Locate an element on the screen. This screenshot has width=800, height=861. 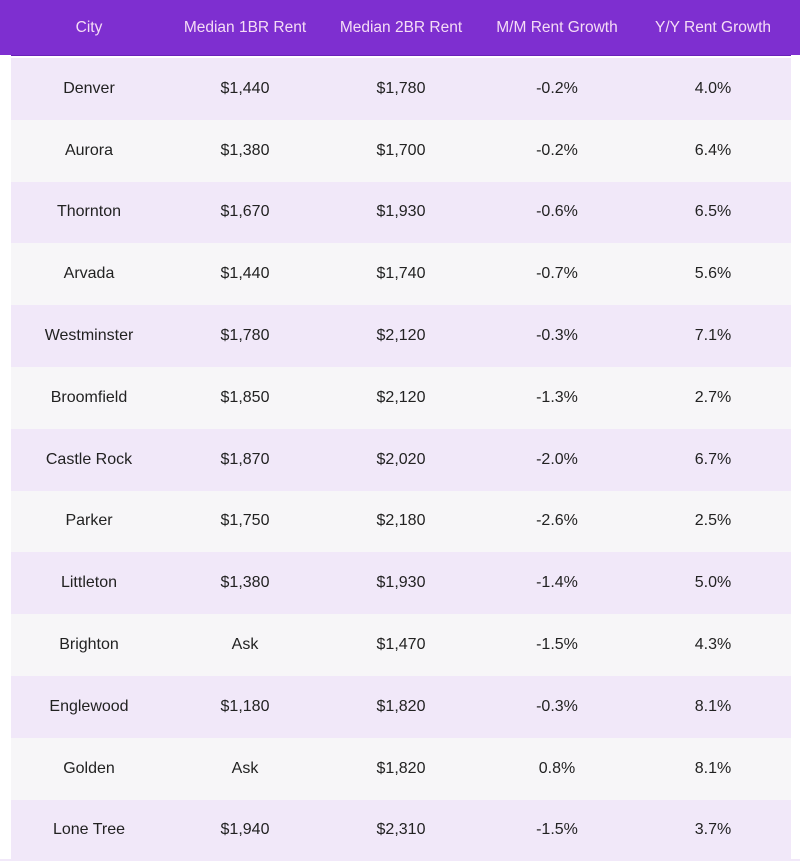
cell-city: Parker is located at coordinates (89, 521).